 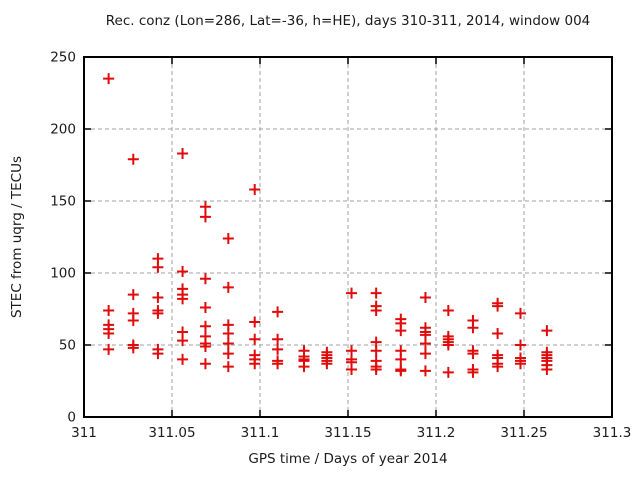 What do you see at coordinates (347, 433) in the screenshot?
I see `x-tick-label: 311.15` at bounding box center [347, 433].